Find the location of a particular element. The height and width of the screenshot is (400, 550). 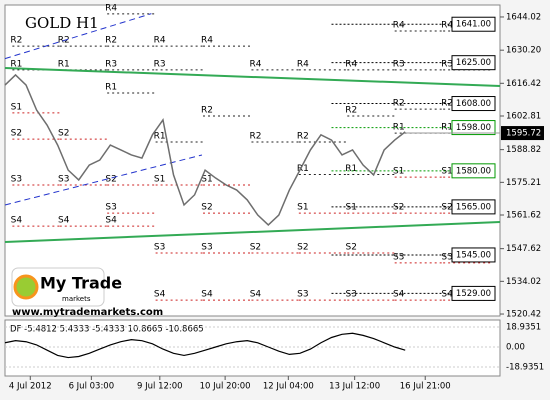

level-label: 1598.00 is located at coordinates (473, 128).